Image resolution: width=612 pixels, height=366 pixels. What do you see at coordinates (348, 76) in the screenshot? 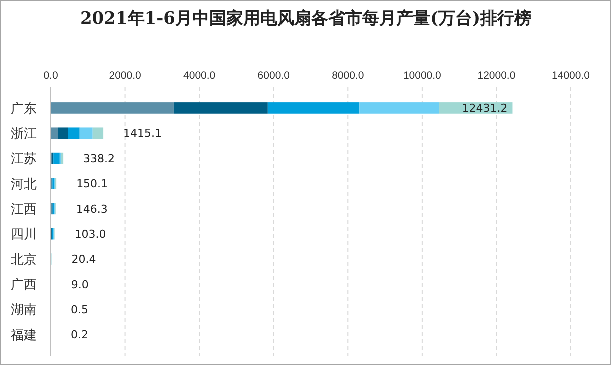
I see `x-tick-label: 8000.0` at bounding box center [348, 76].